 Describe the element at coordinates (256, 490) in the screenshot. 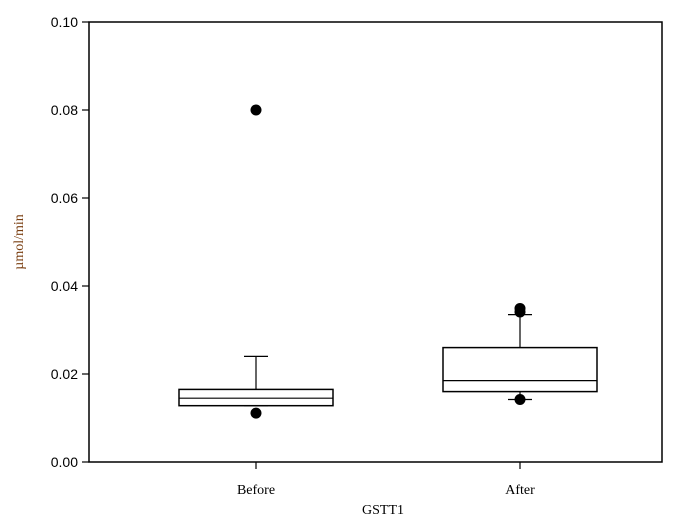

I see `x-tick-label: Before` at that location.